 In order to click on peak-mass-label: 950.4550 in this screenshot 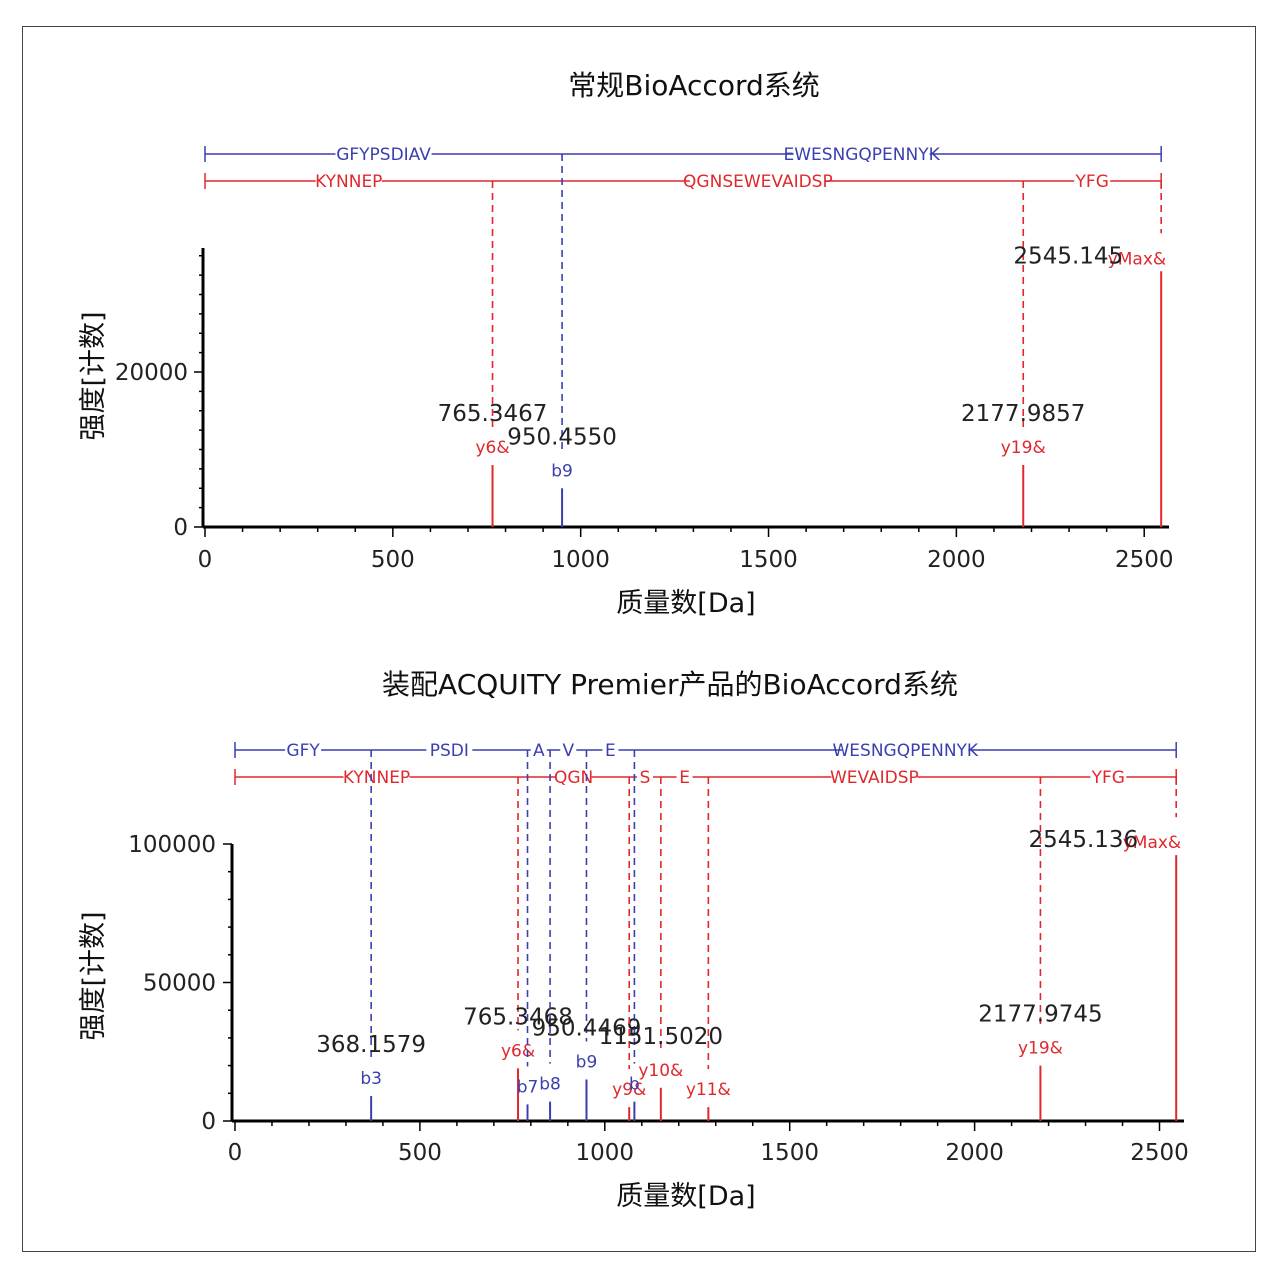, I will do `click(562, 437)`.